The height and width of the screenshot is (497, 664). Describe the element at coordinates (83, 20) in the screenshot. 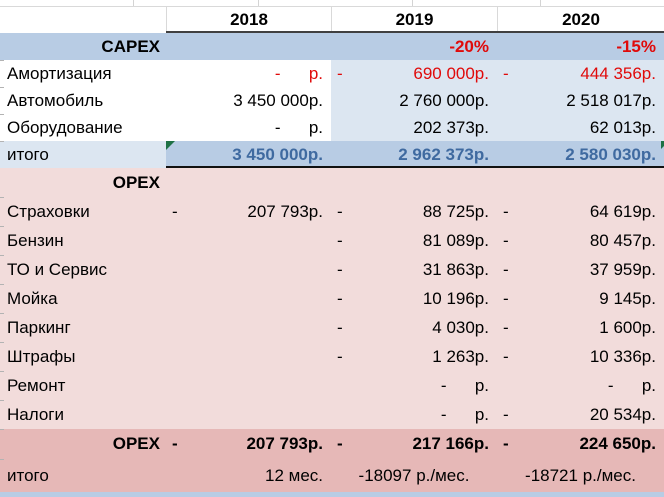

I see `header-empty-cell` at that location.